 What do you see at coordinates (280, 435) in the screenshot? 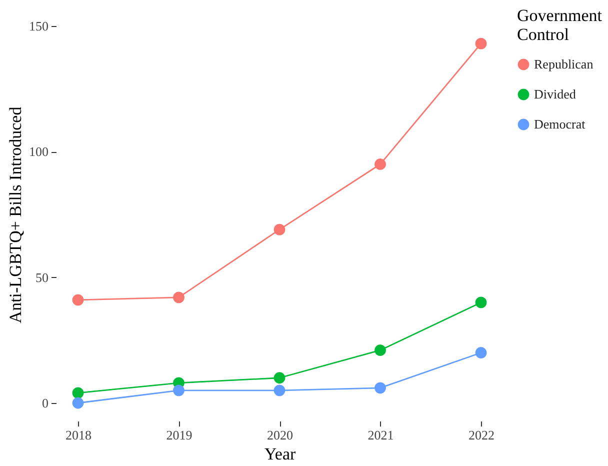
I see `x-tick-label: 2020` at bounding box center [280, 435].